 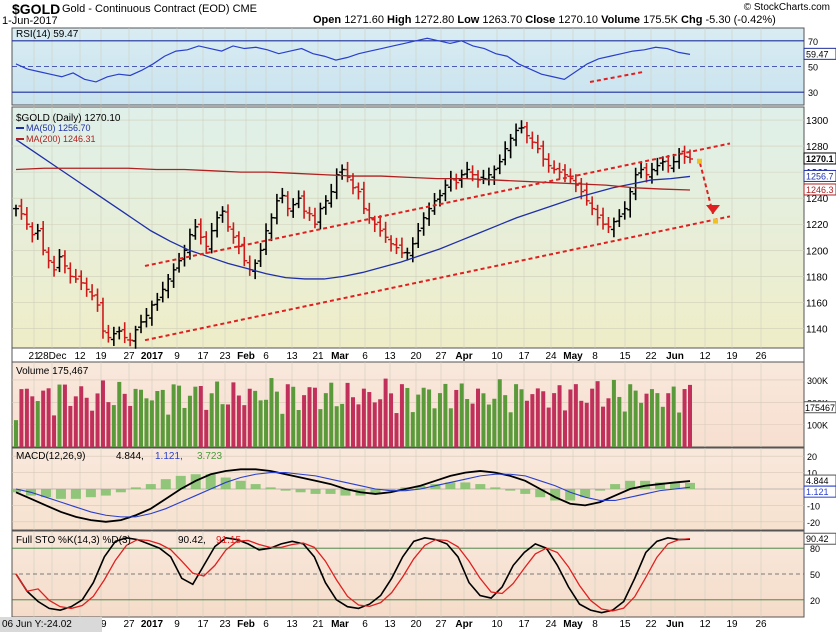 I want to click on x-tick-label-bottom: 26, so click(x=761, y=624).